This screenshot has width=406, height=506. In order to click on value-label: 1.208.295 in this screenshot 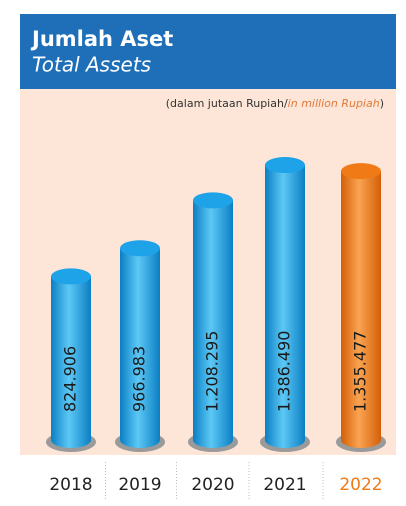, I will do `click(212, 371)`.